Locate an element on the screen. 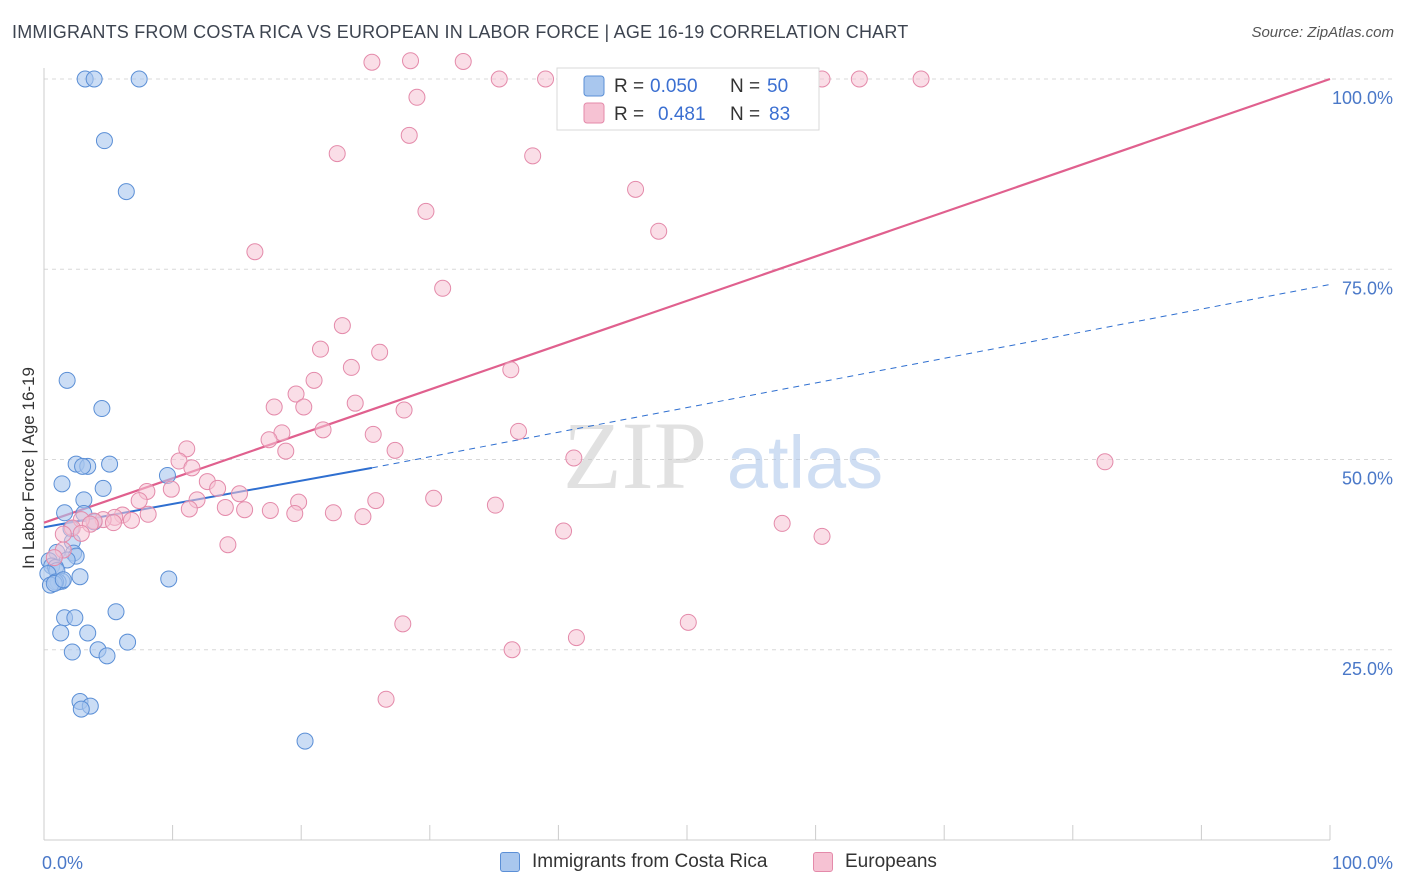 The width and height of the screenshot is (1406, 892). y-axis-label: In Labor Force | Age 16-19 is located at coordinates (28, 468).